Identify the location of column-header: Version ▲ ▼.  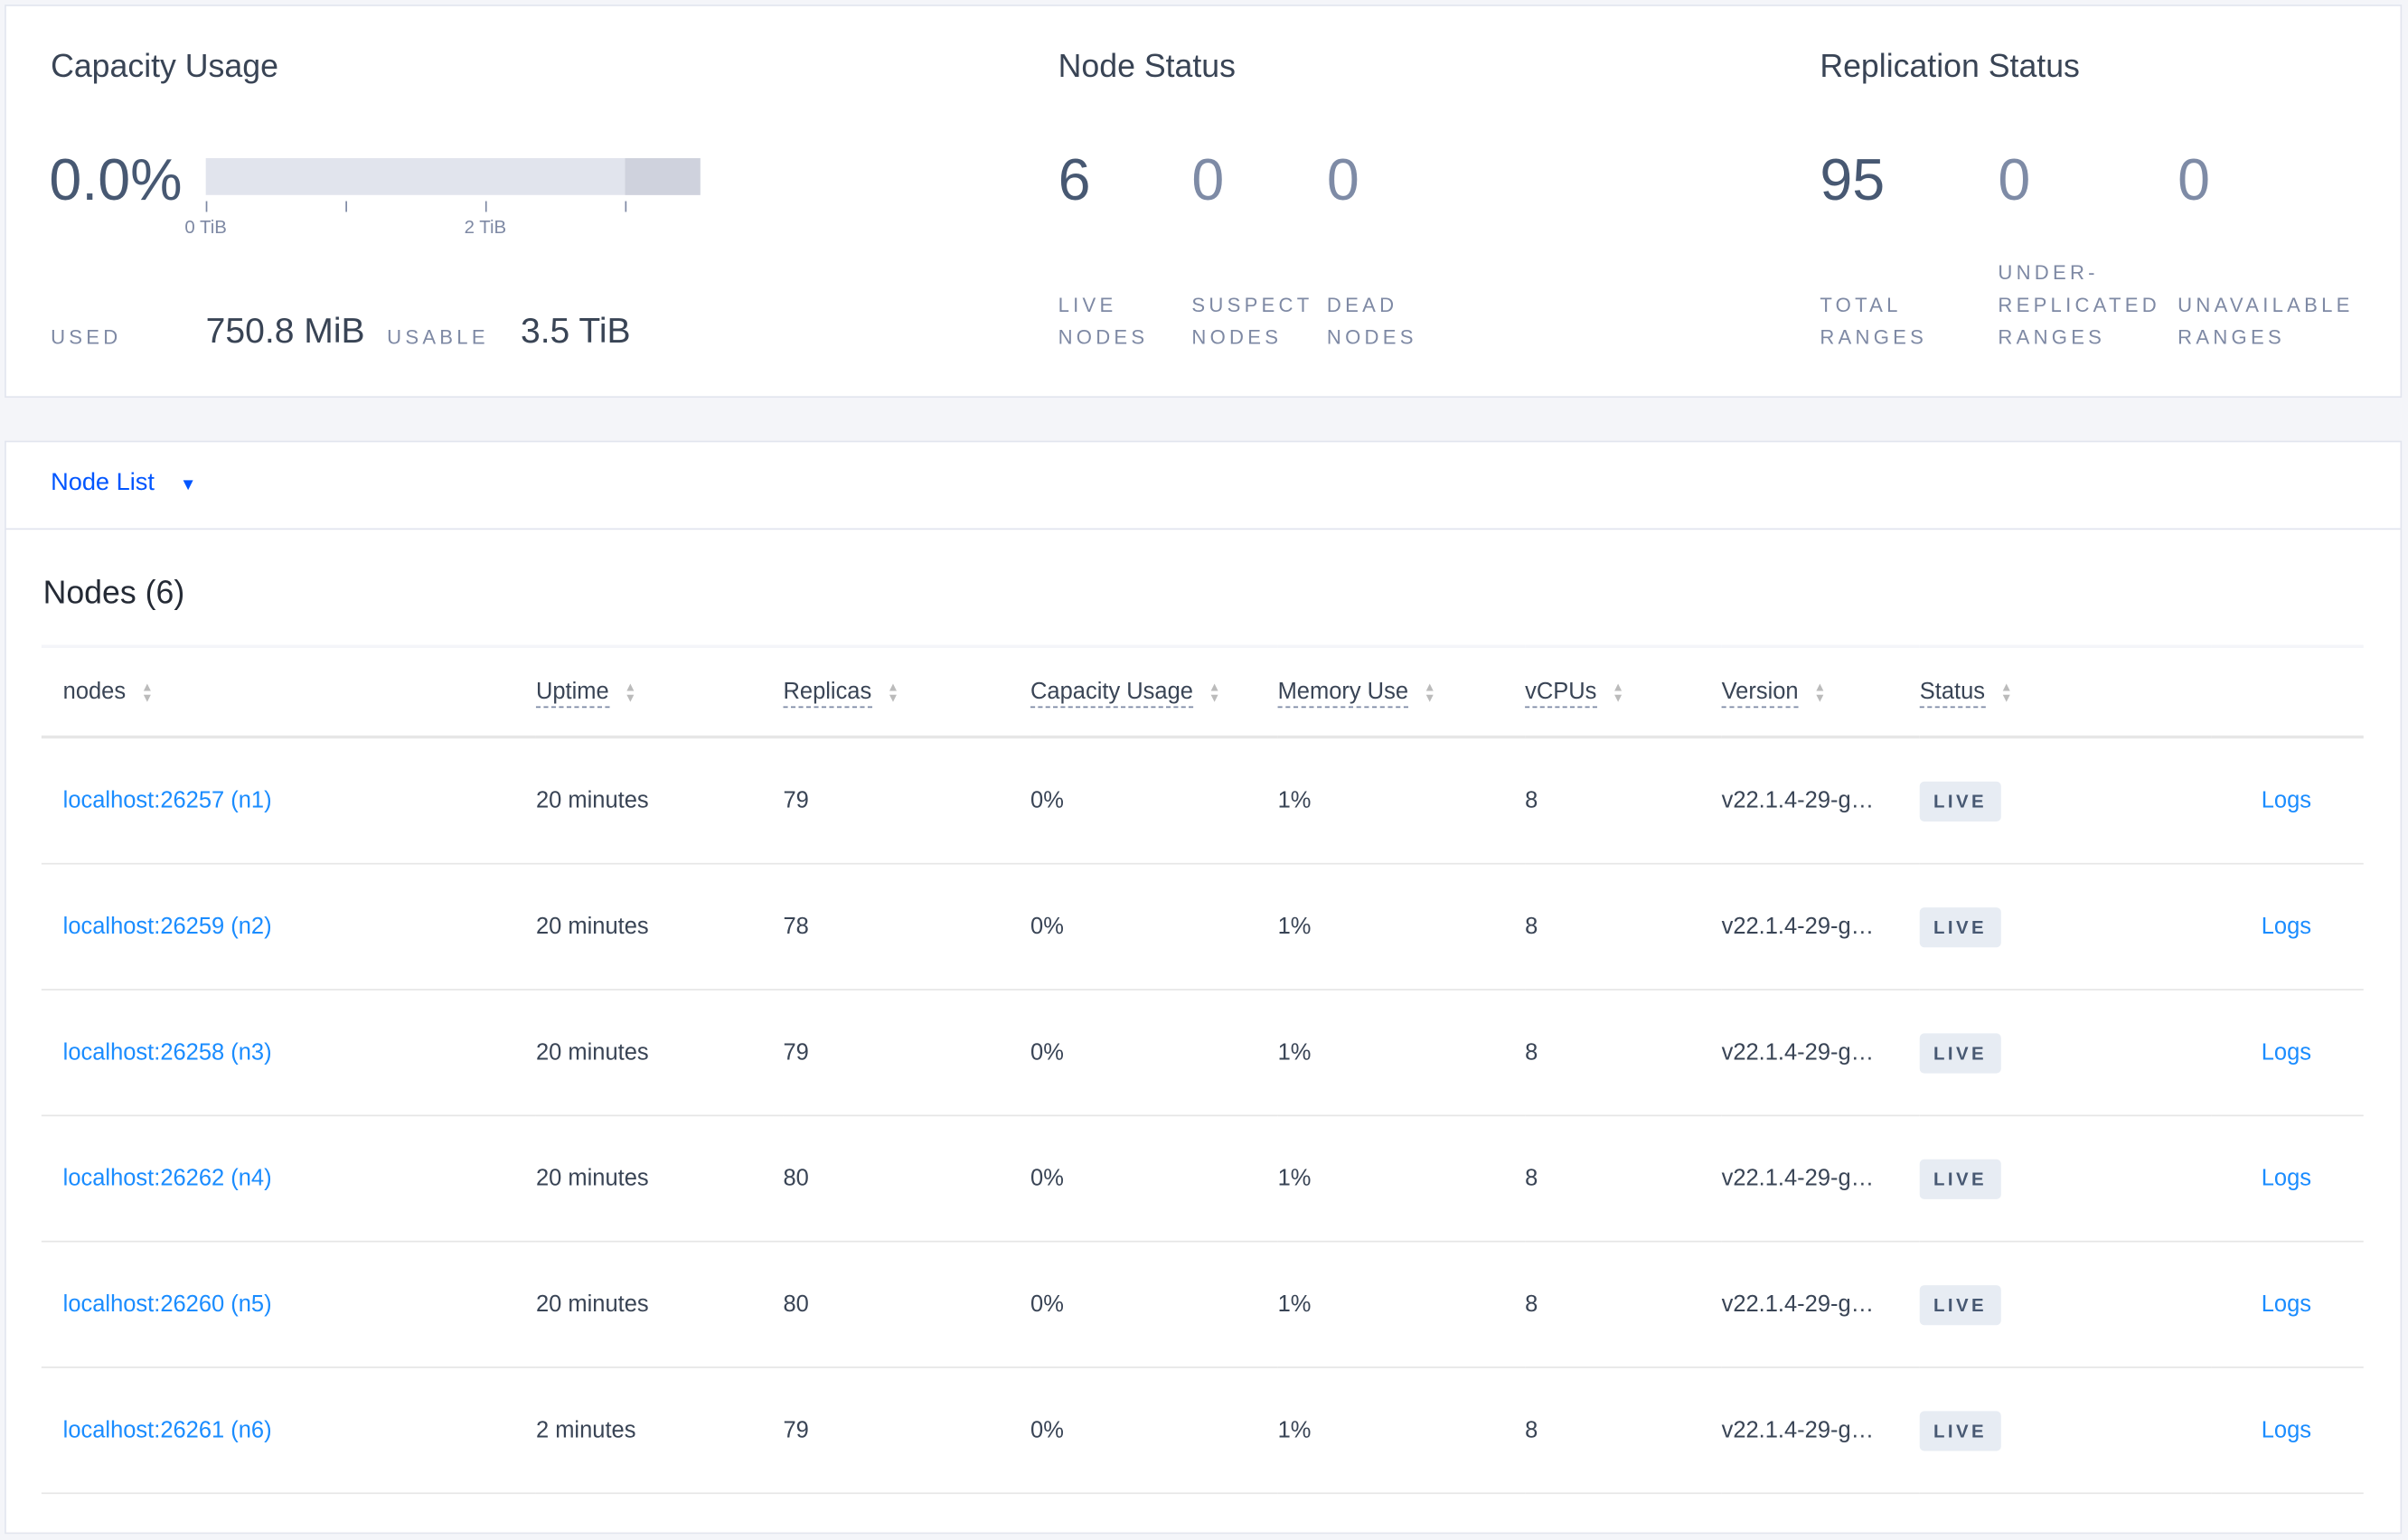
(1820, 691).